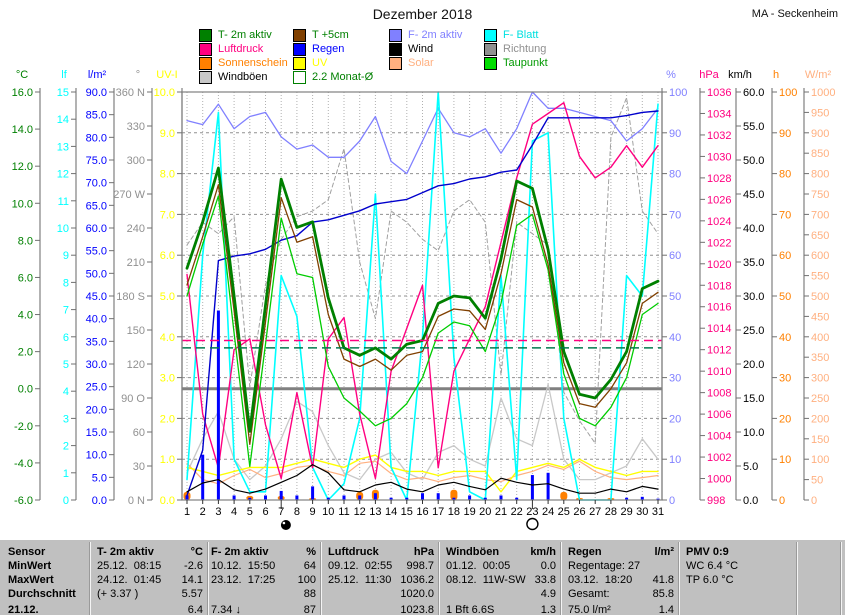  Describe the element at coordinates (136, 127) in the screenshot. I see `svg-text: 330` at that location.